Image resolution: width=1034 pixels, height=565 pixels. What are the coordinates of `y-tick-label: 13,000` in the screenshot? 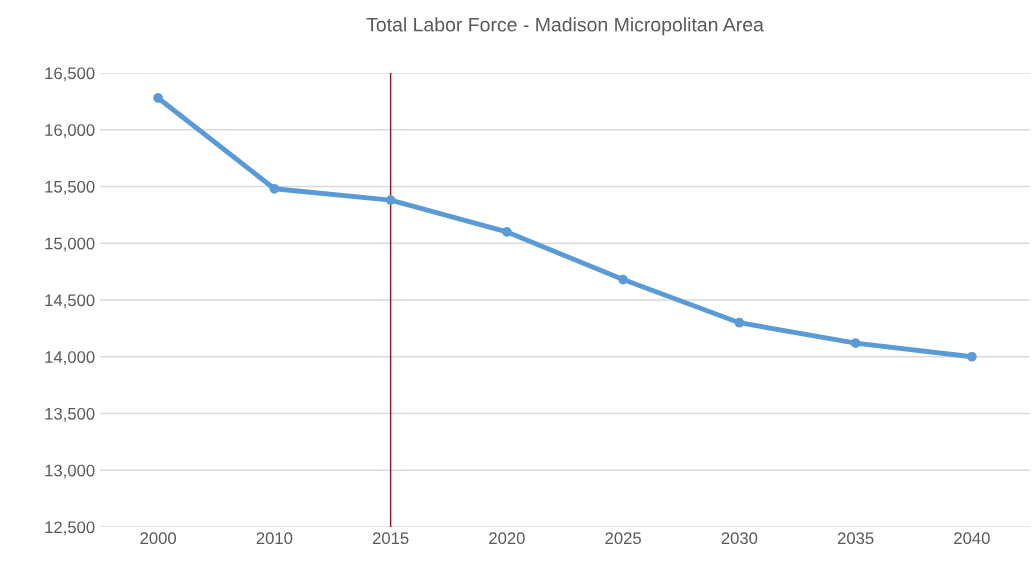 It's located at (70, 471).